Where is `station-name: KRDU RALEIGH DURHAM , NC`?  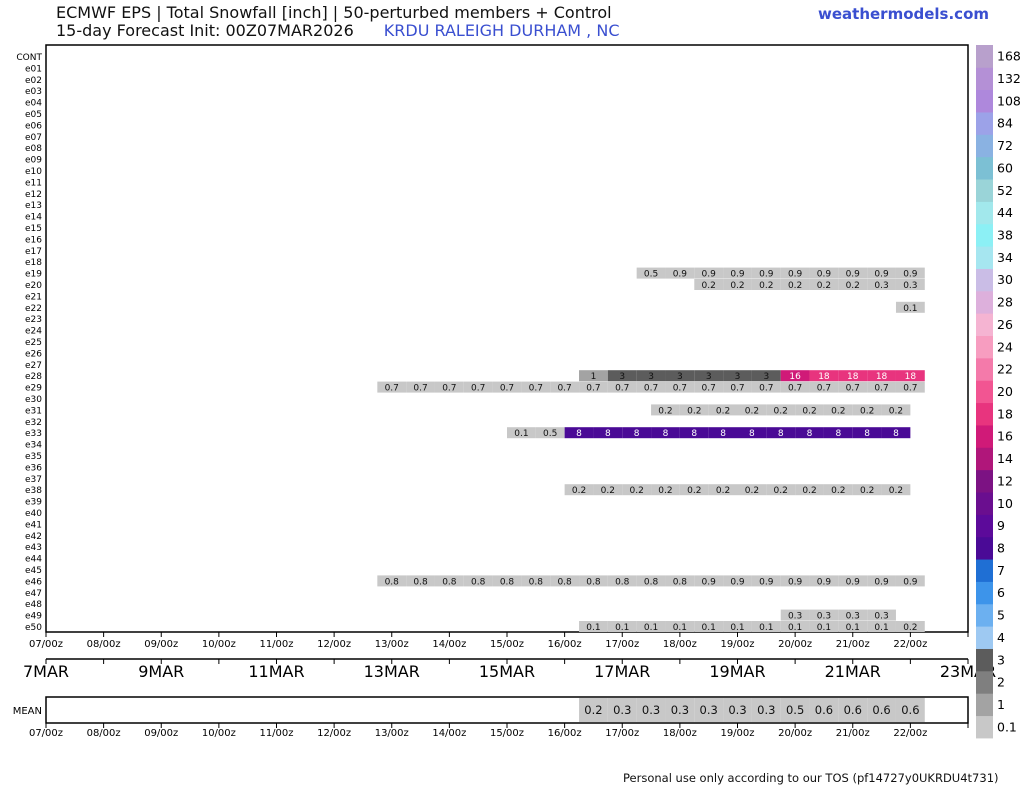
station-name: KRDU RALEIGH DURHAM , NC is located at coordinates (501, 30).